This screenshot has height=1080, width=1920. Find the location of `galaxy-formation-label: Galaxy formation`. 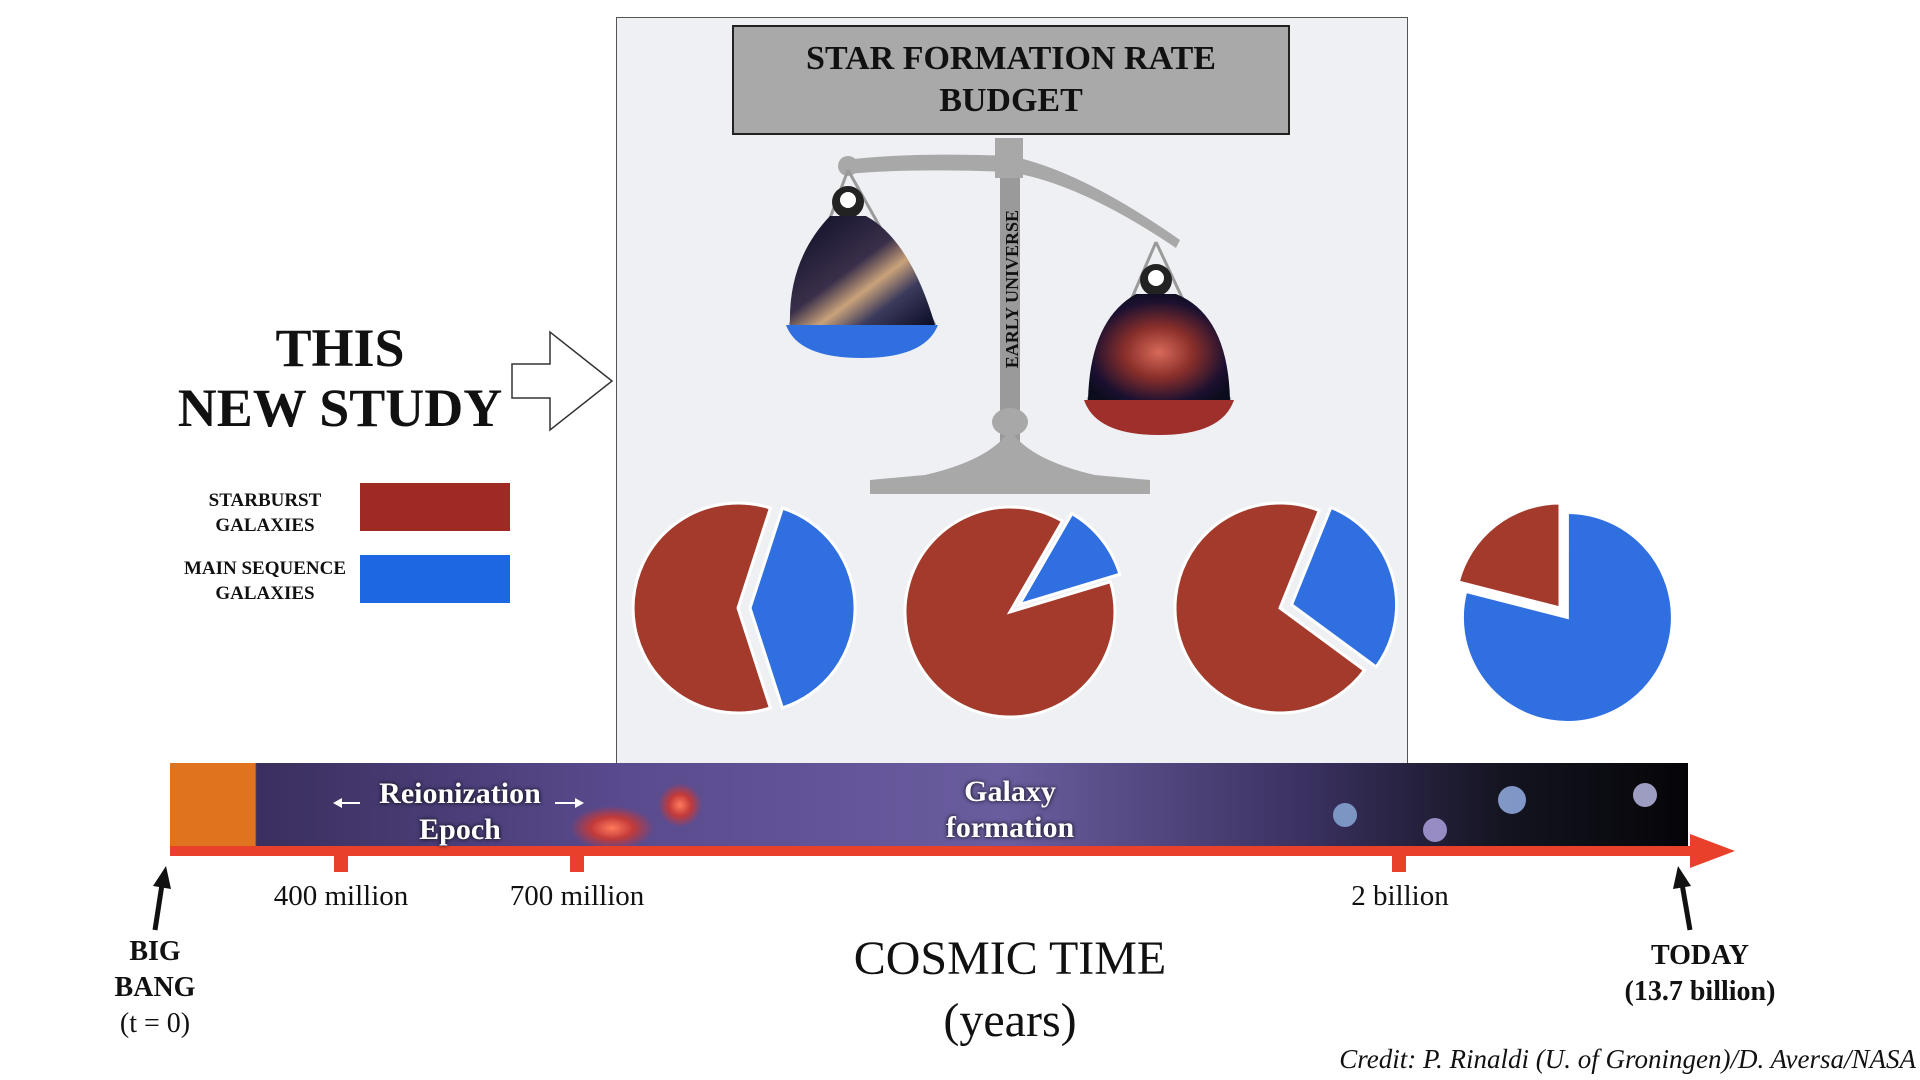

galaxy-formation-label: Galaxy formation is located at coordinates (1010, 809).